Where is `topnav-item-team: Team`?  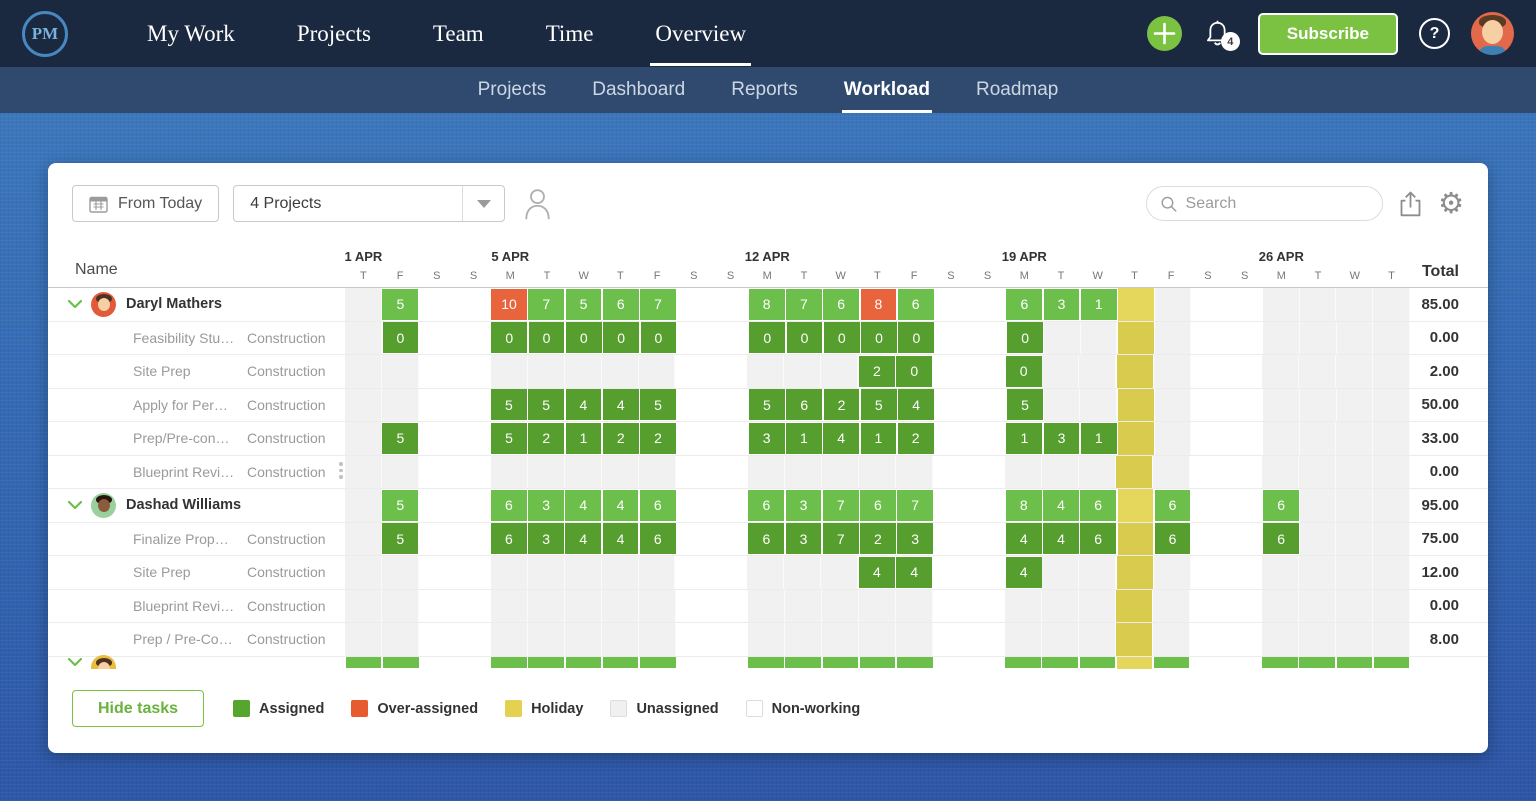
topnav-item-team: Team is located at coordinates (458, 33).